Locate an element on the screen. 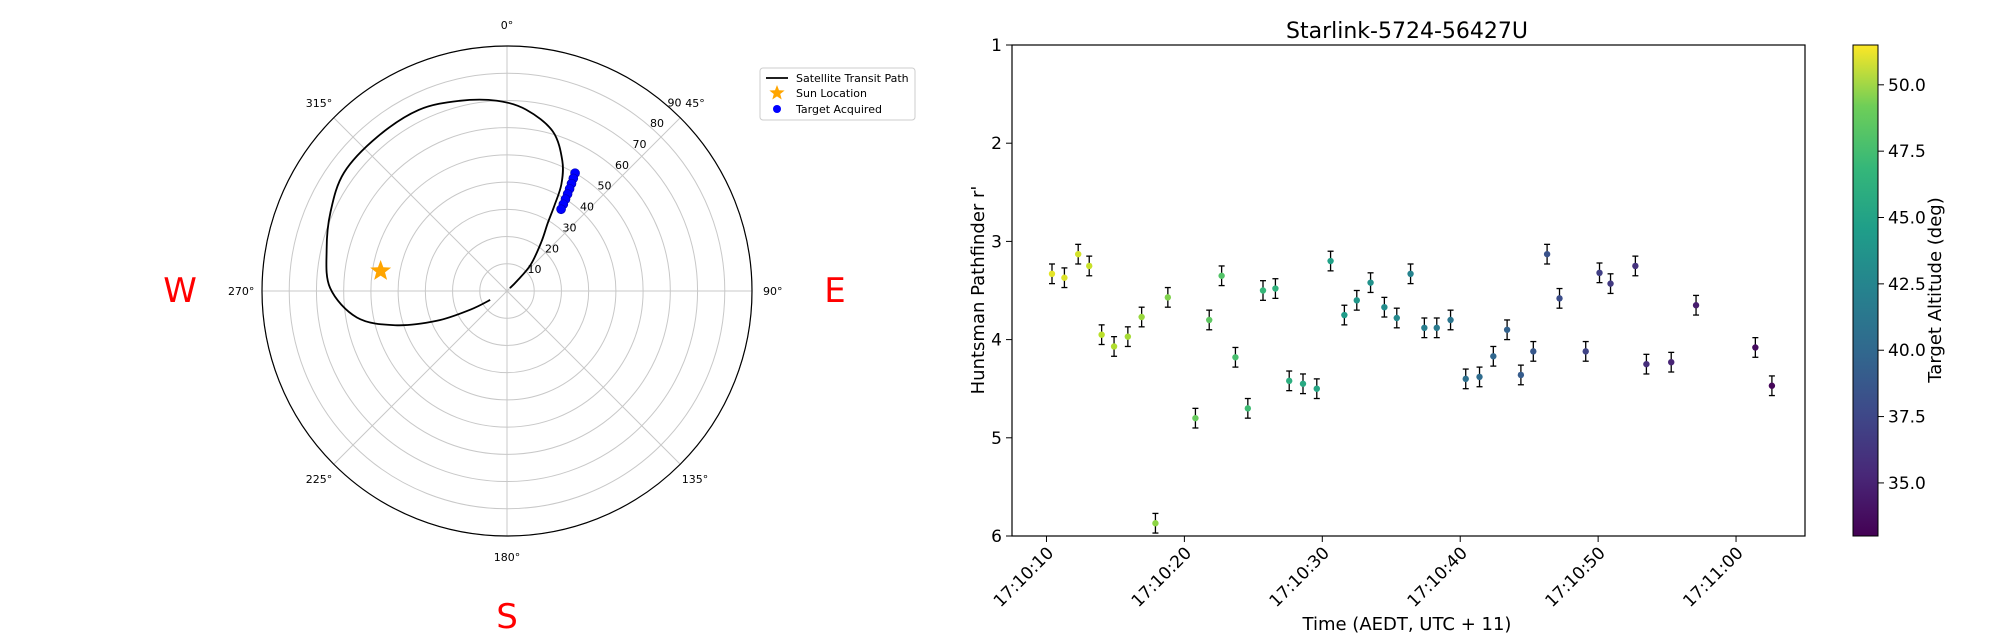 This screenshot has height=640, width=2000. y-tick-label-4: 4 is located at coordinates (996, 341).